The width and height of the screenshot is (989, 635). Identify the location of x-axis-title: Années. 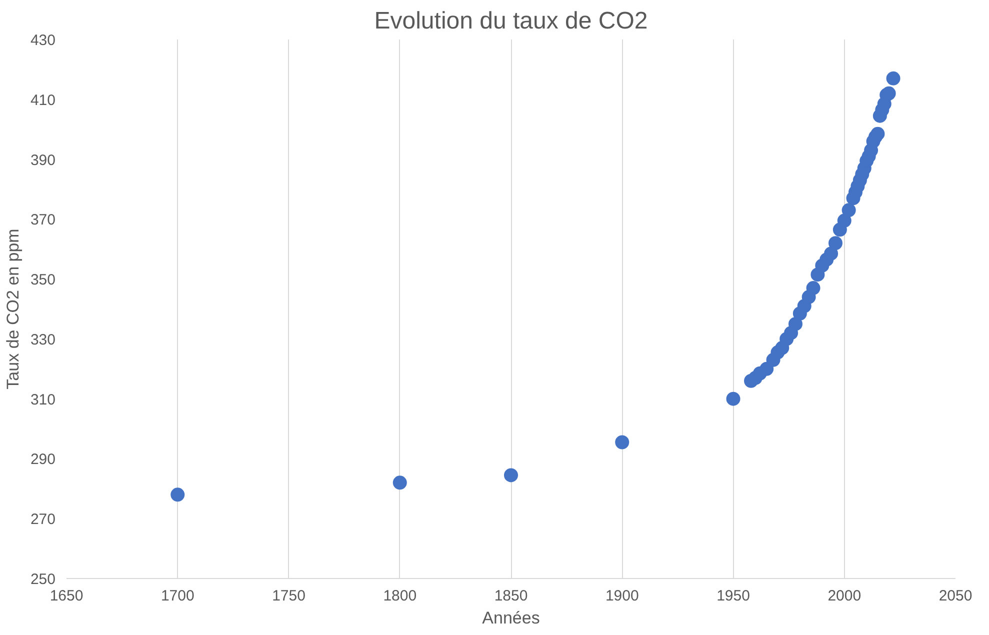
(511, 618).